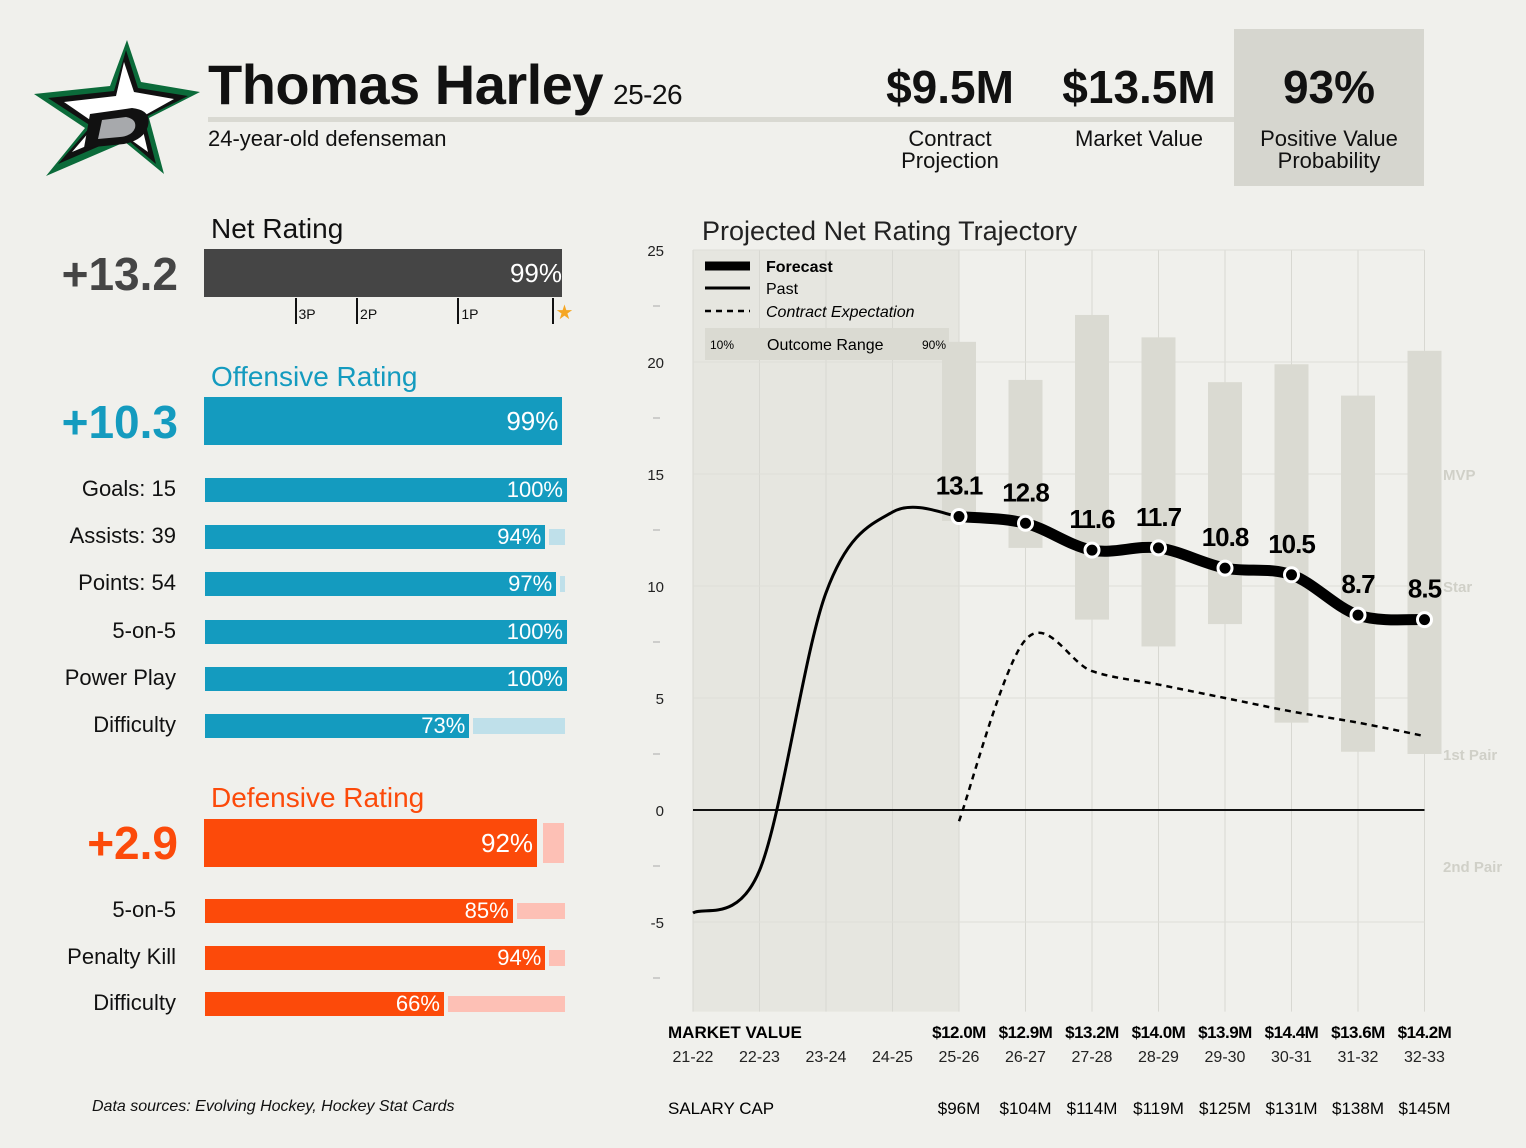  Describe the element at coordinates (934, 345) in the screenshot. I see `legend-range-high: 90%` at that location.